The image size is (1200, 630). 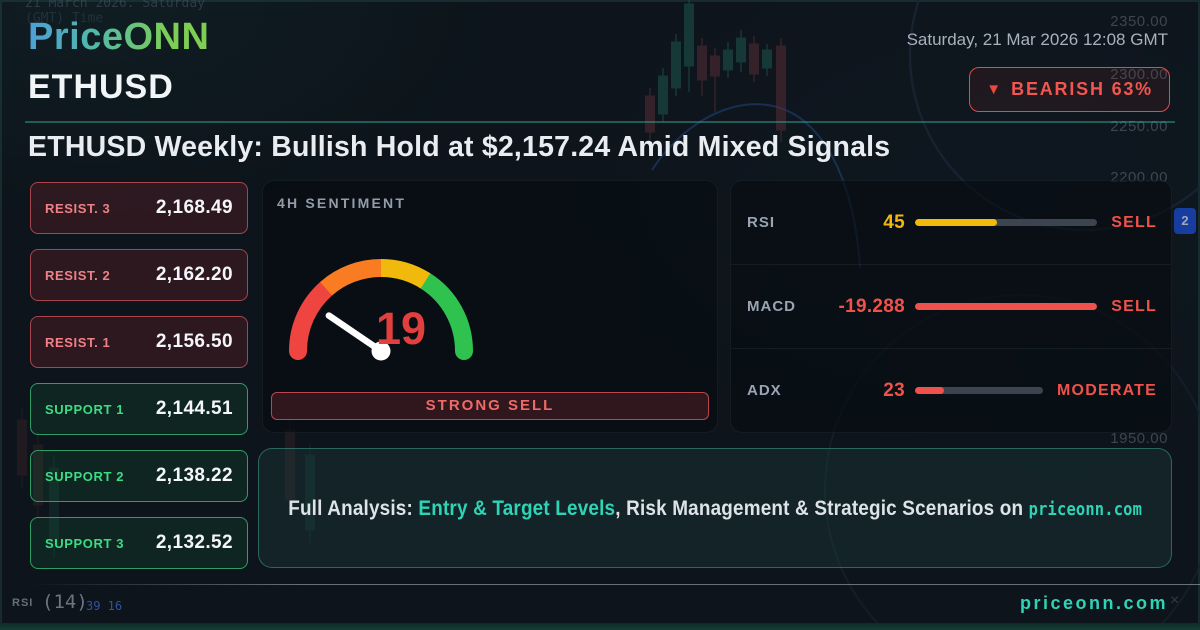 I want to click on background-rsi-period: (14), so click(x=65, y=602).